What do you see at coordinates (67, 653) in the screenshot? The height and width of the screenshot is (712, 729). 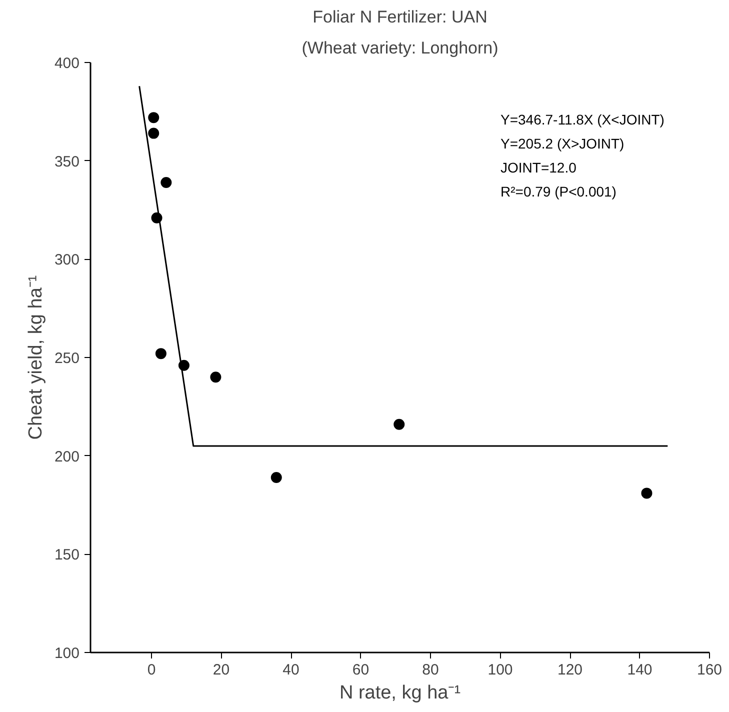 I see `y-tick-label: 100` at bounding box center [67, 653].